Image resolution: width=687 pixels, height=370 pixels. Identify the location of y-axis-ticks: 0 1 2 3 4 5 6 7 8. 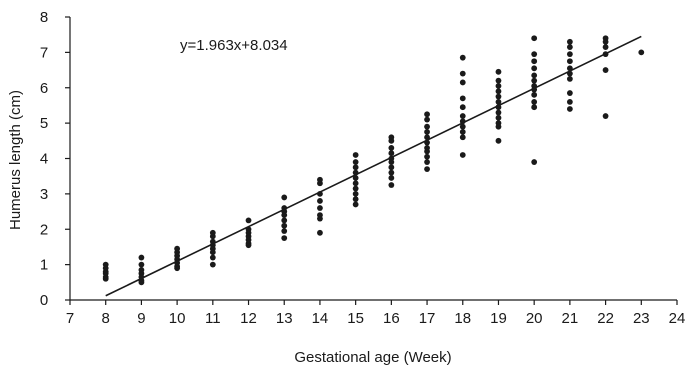
(55, 159).